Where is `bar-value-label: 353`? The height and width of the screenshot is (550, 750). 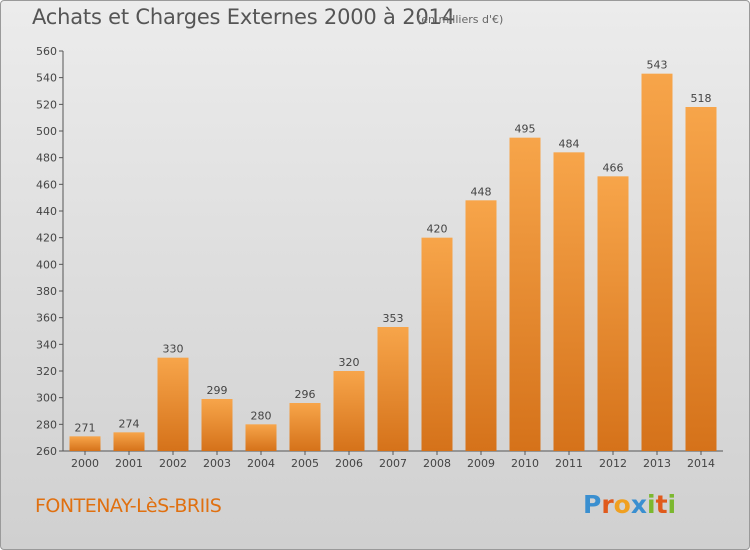 bar-value-label: 353 is located at coordinates (393, 318).